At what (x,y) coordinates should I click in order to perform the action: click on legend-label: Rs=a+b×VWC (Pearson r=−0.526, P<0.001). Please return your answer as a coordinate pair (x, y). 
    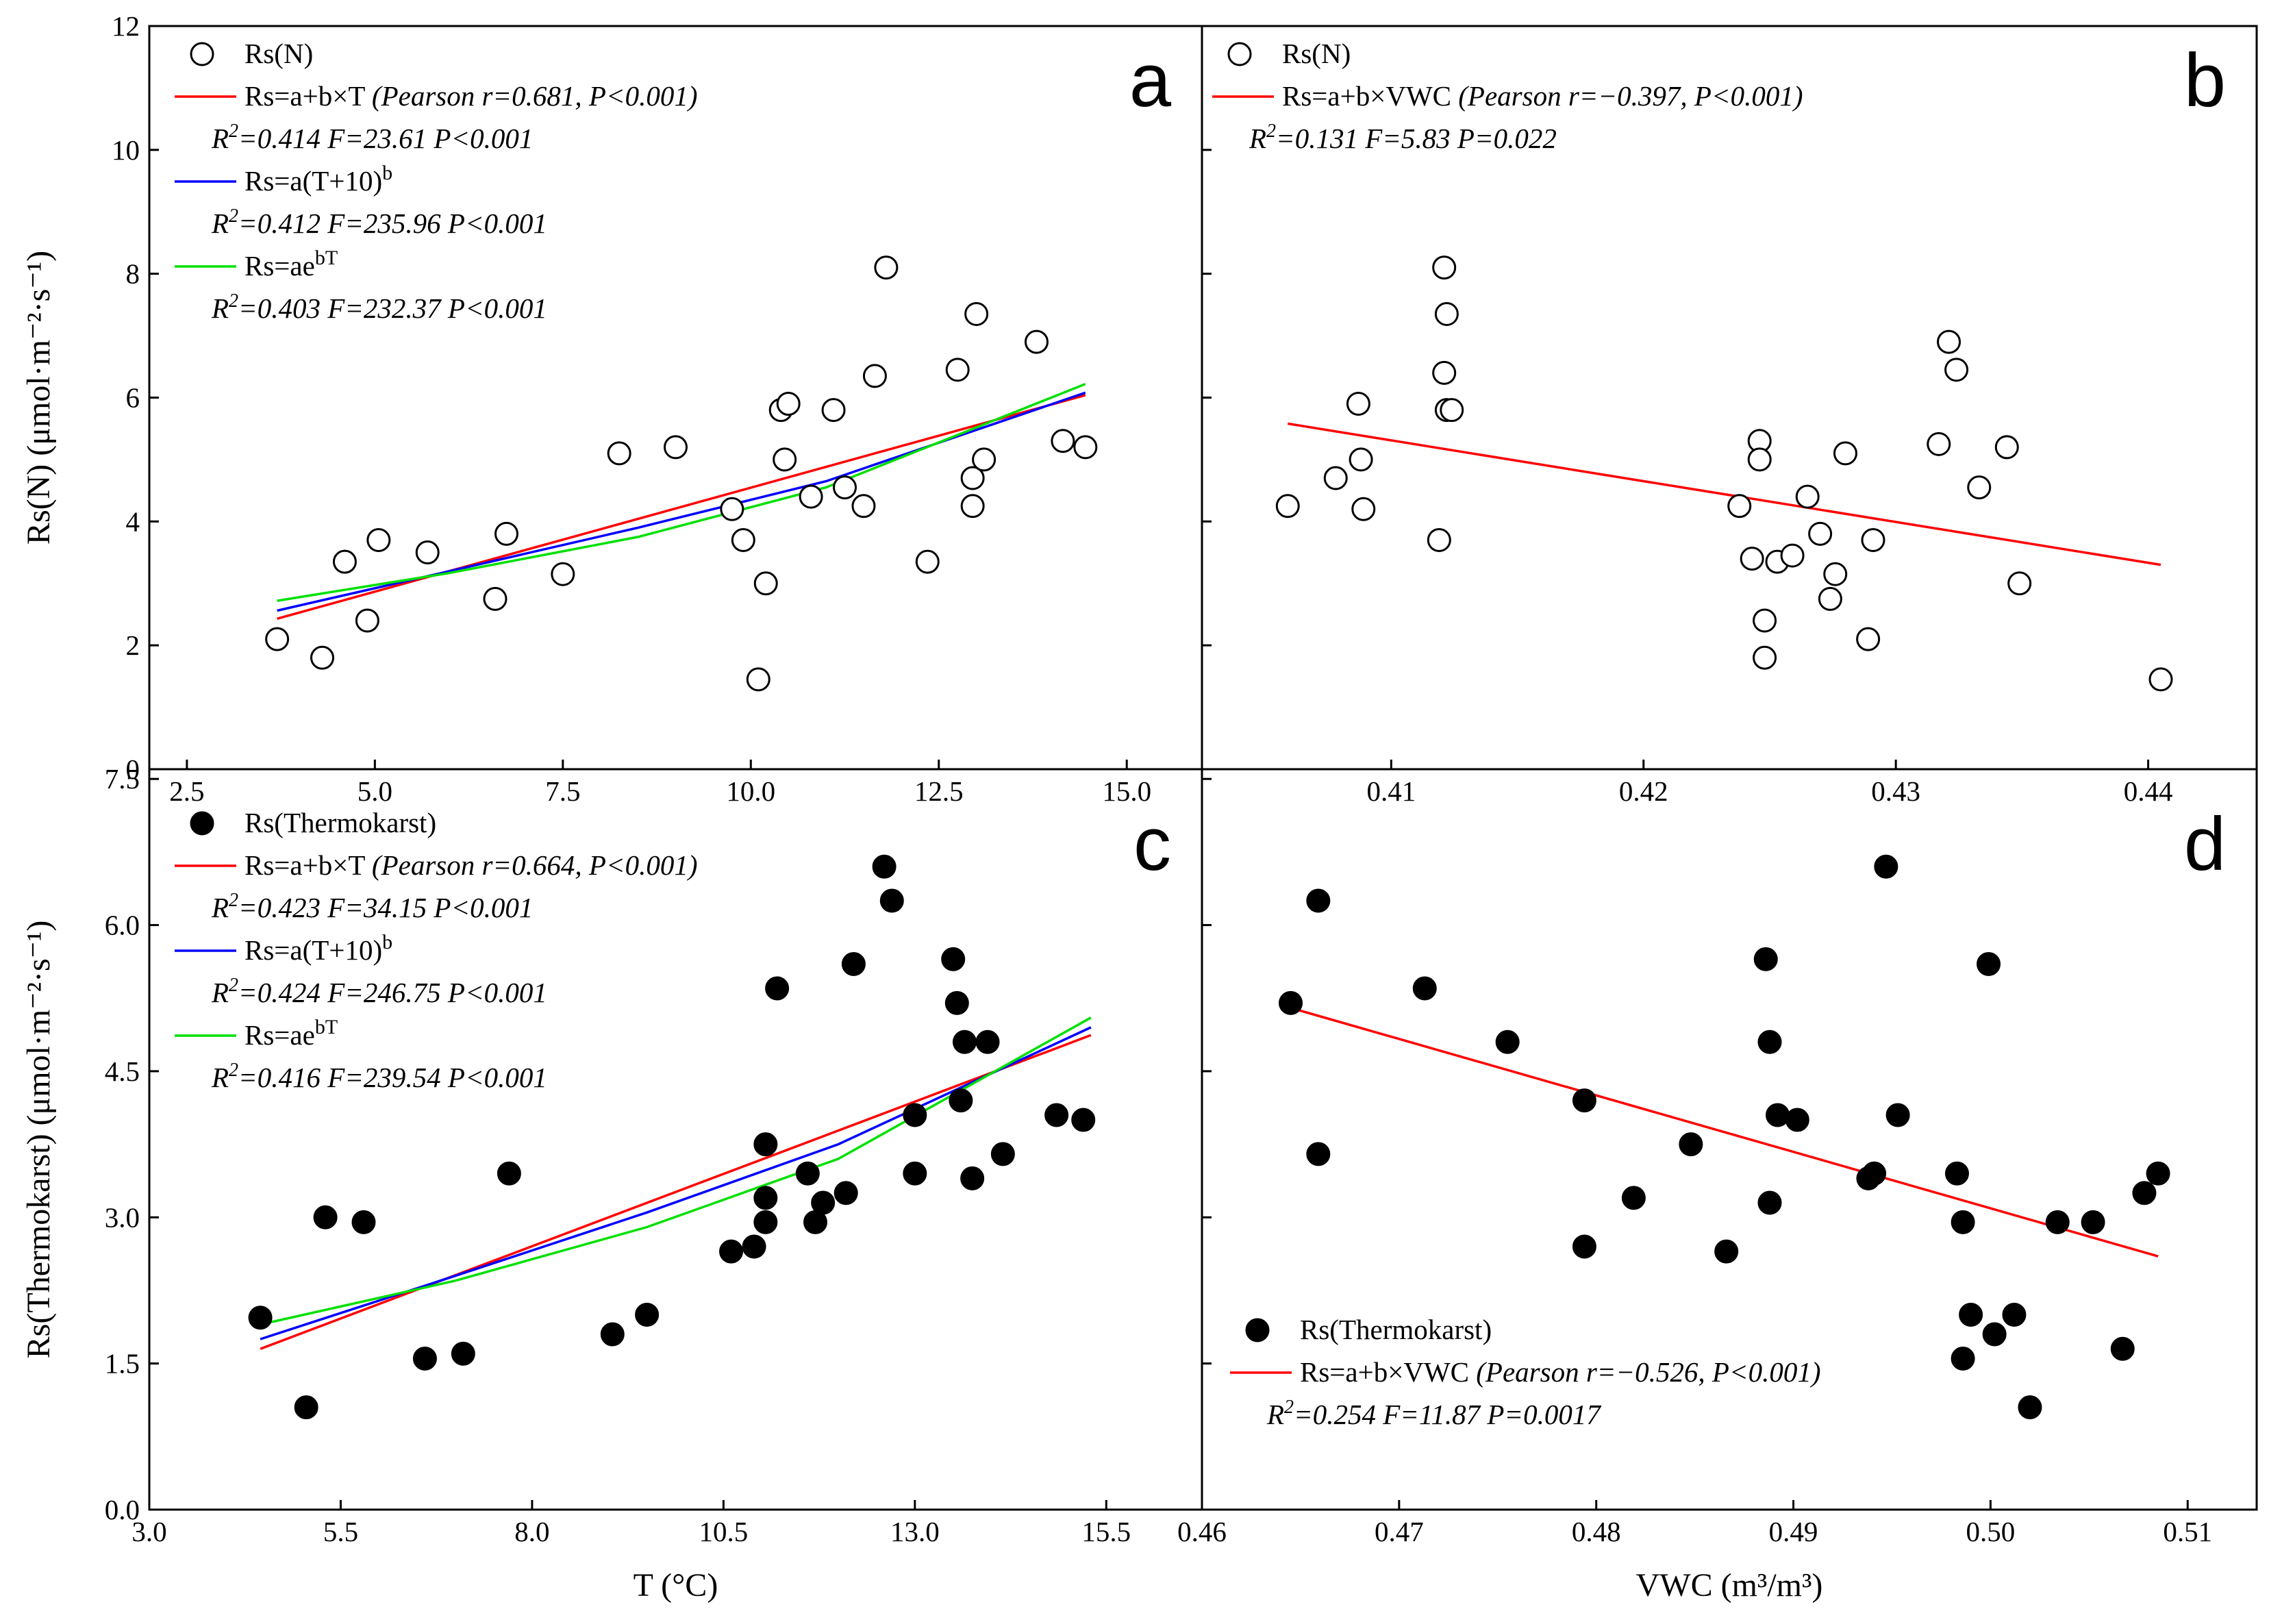
    Looking at the image, I should click on (1561, 1372).